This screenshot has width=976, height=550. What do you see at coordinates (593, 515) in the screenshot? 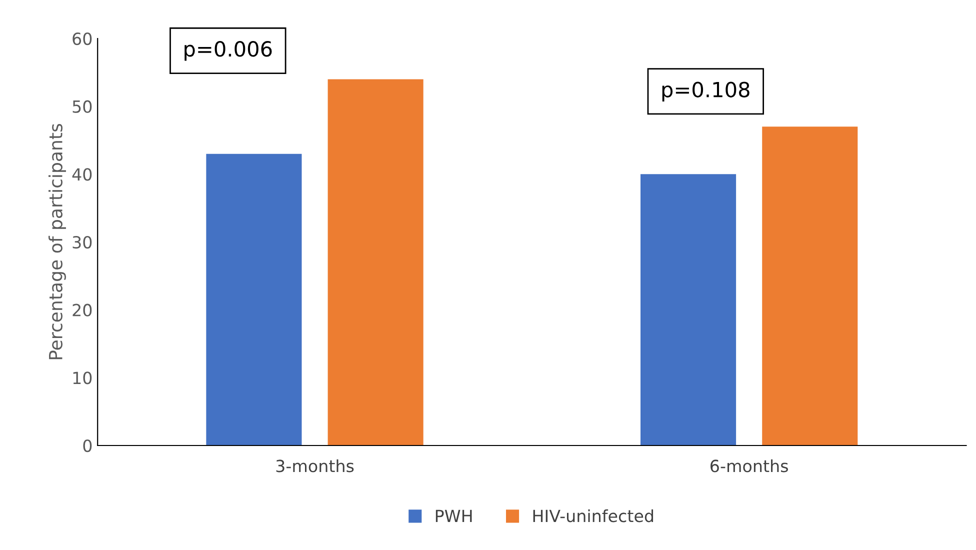
I see `legend-label: HIV-uninfected` at bounding box center [593, 515].